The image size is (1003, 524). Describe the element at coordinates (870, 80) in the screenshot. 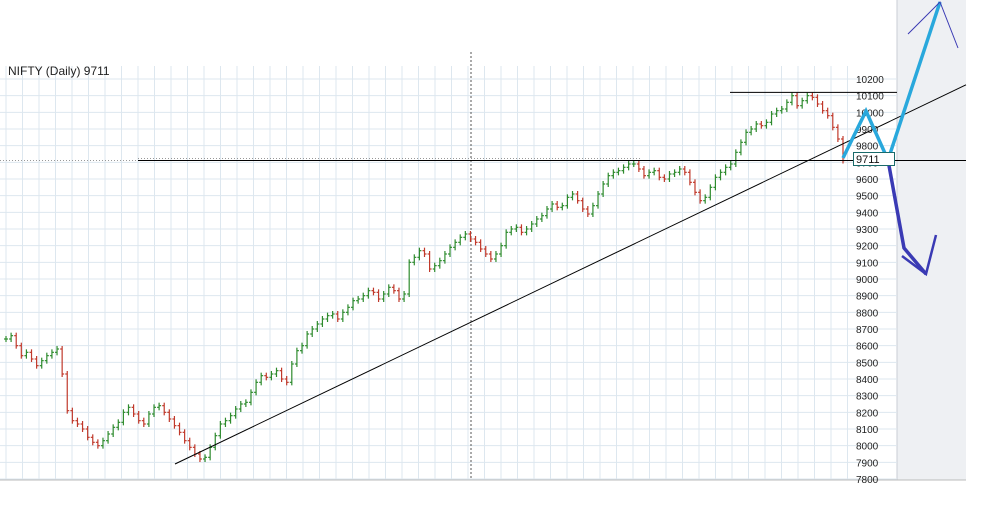

I see `y-tick-label: 10200` at that location.